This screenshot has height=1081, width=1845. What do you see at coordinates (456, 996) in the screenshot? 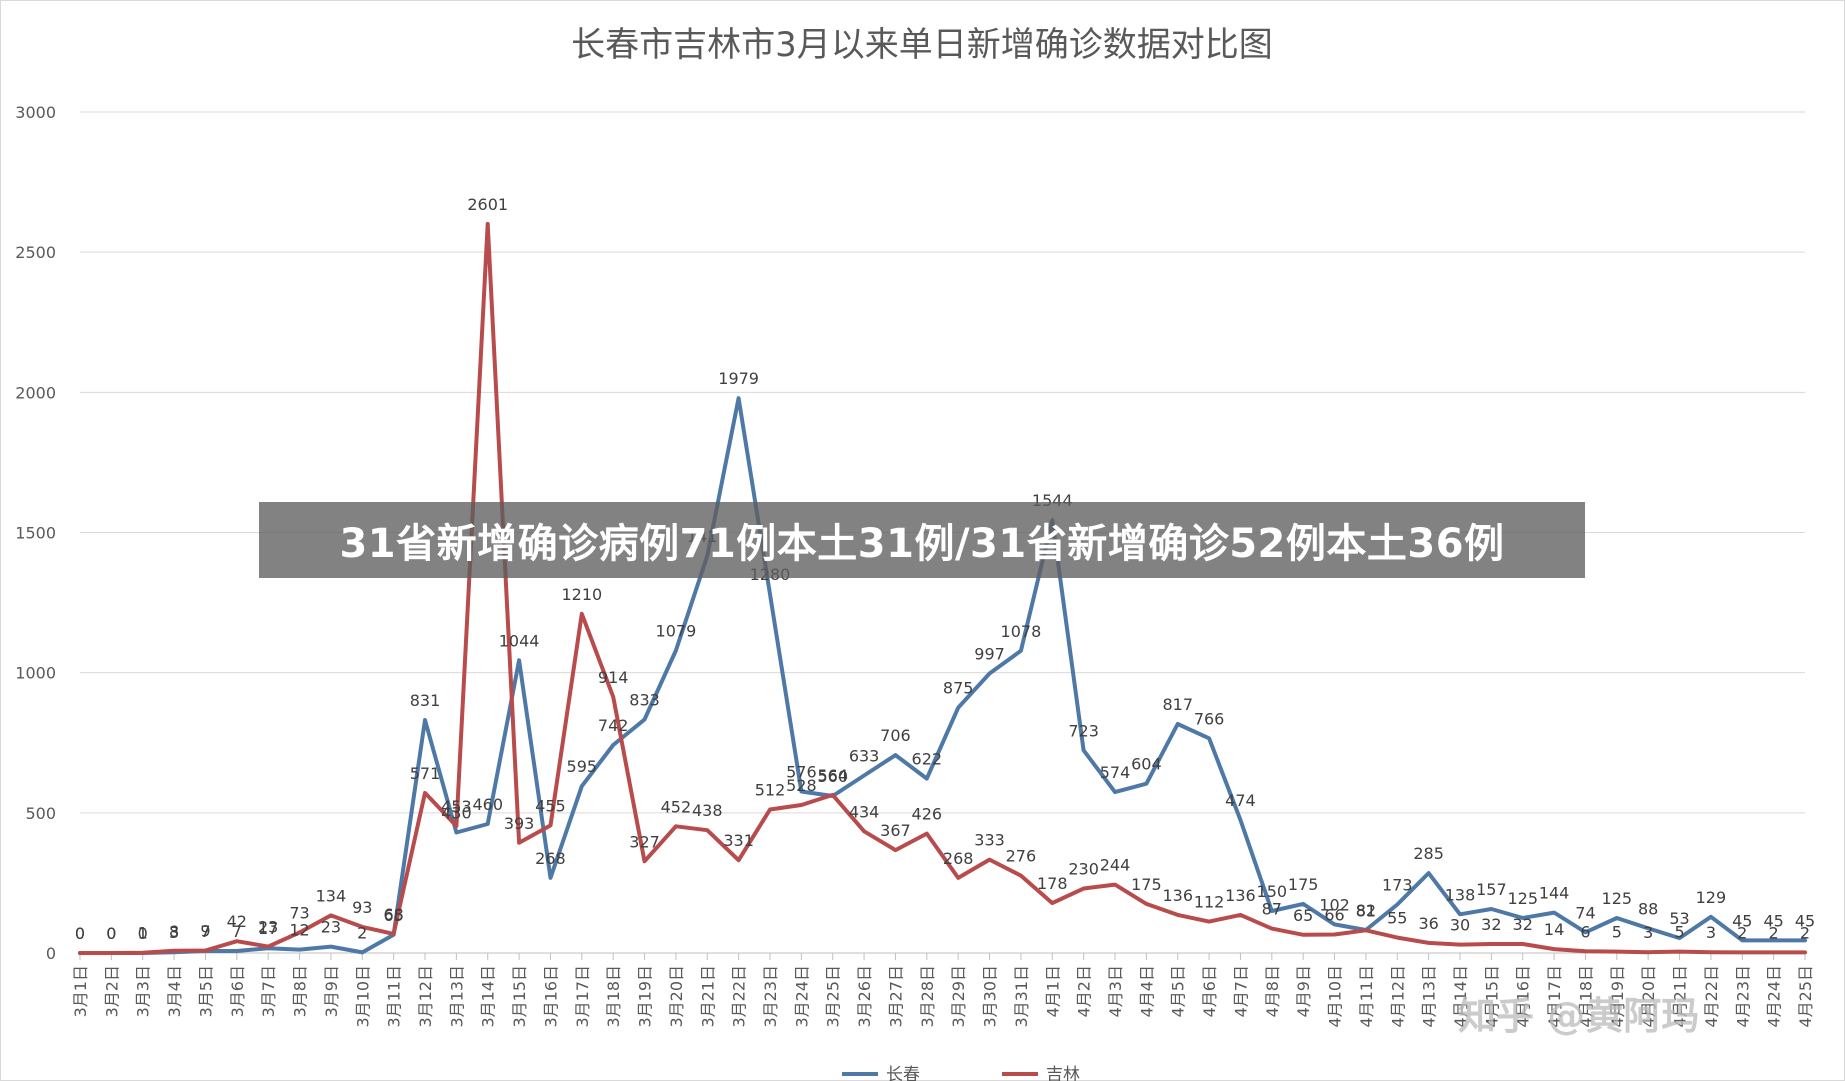
I see `x-tick-label: 3月13日` at bounding box center [456, 996].